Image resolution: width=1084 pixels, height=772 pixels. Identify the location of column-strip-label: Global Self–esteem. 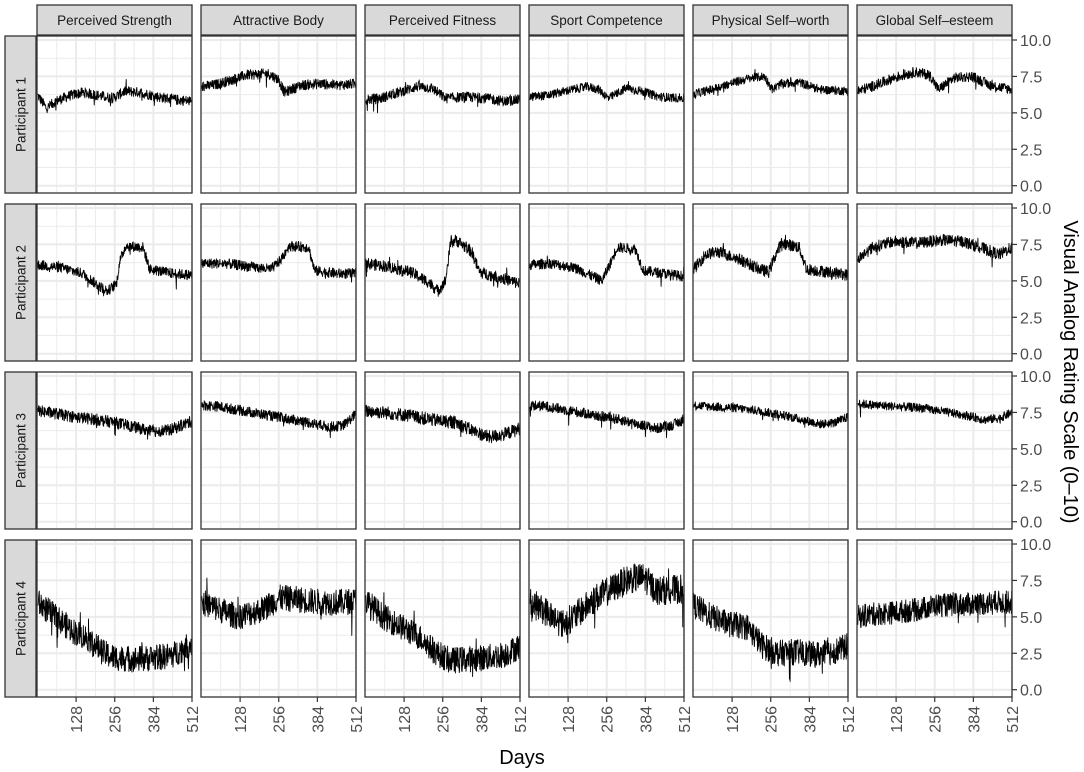
(935, 20).